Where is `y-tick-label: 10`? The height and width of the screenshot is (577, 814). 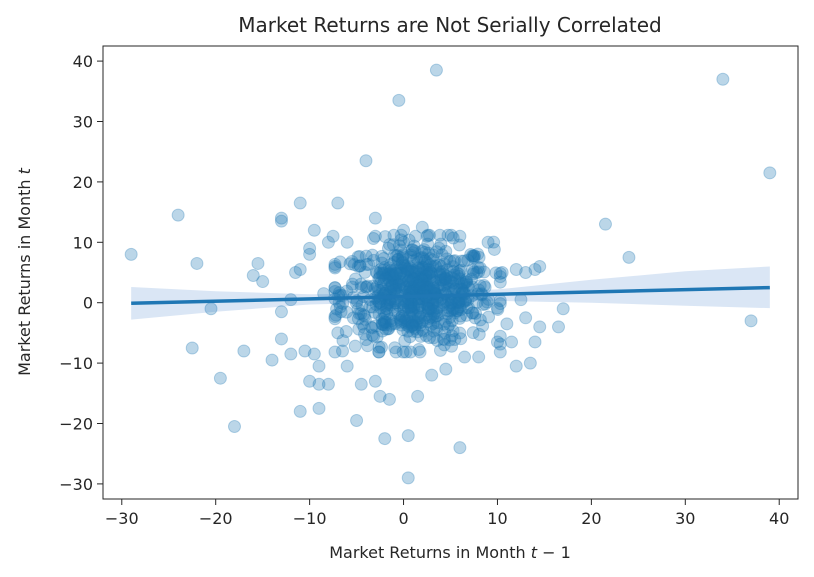
y-tick-label: 10 is located at coordinates (83, 242).